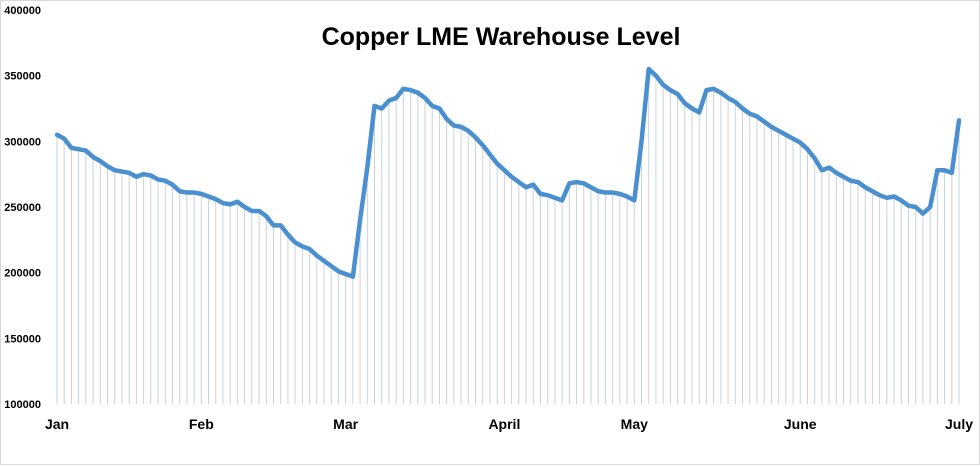  I want to click on x-tick-label: Feb, so click(201, 424).